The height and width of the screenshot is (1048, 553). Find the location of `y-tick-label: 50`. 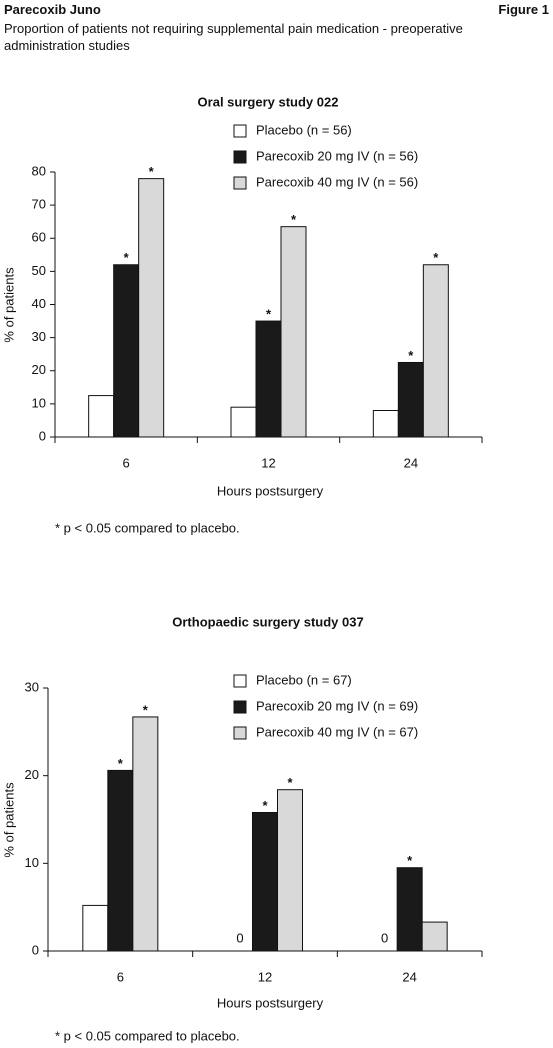

y-tick-label: 50 is located at coordinates (39, 270).